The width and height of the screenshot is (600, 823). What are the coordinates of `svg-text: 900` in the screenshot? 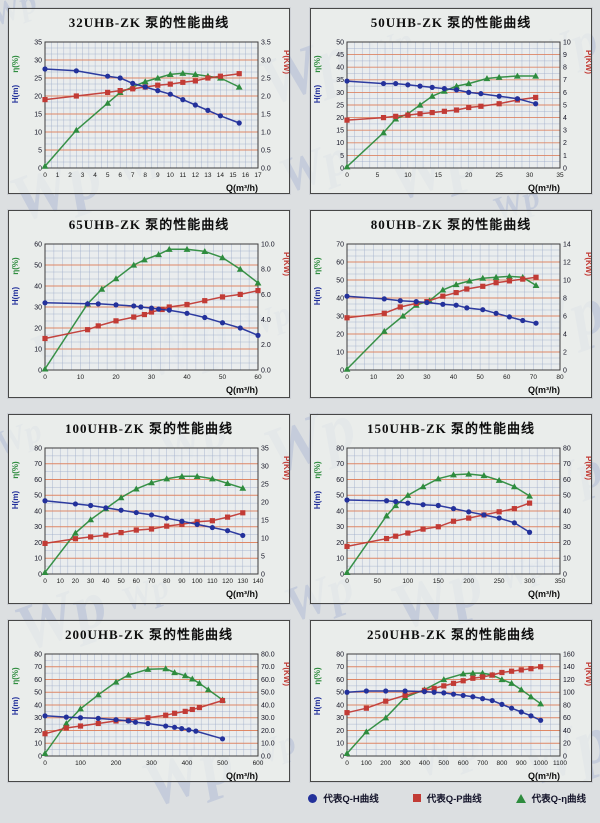 It's located at (521, 763).